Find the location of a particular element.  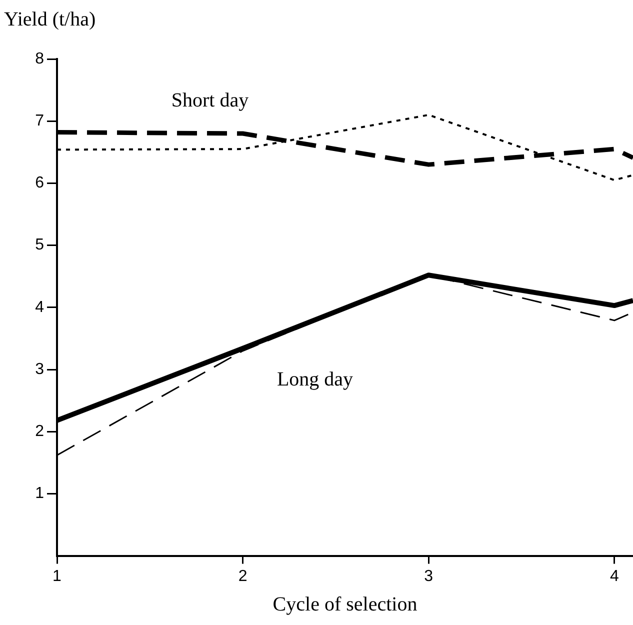

y-tick-label: 8 is located at coordinates (39, 59).